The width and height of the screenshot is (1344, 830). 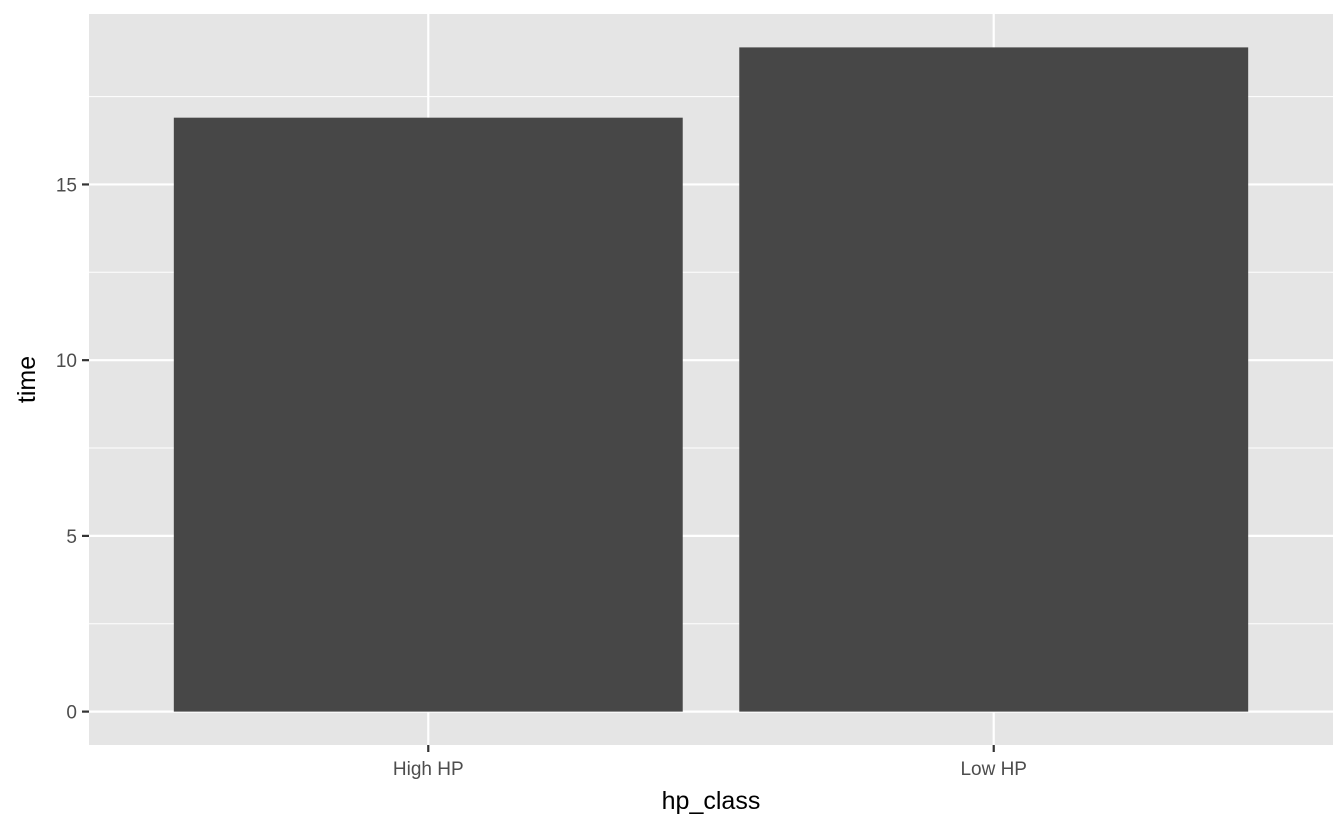 I want to click on y-tick-label: 10, so click(x=66, y=361).